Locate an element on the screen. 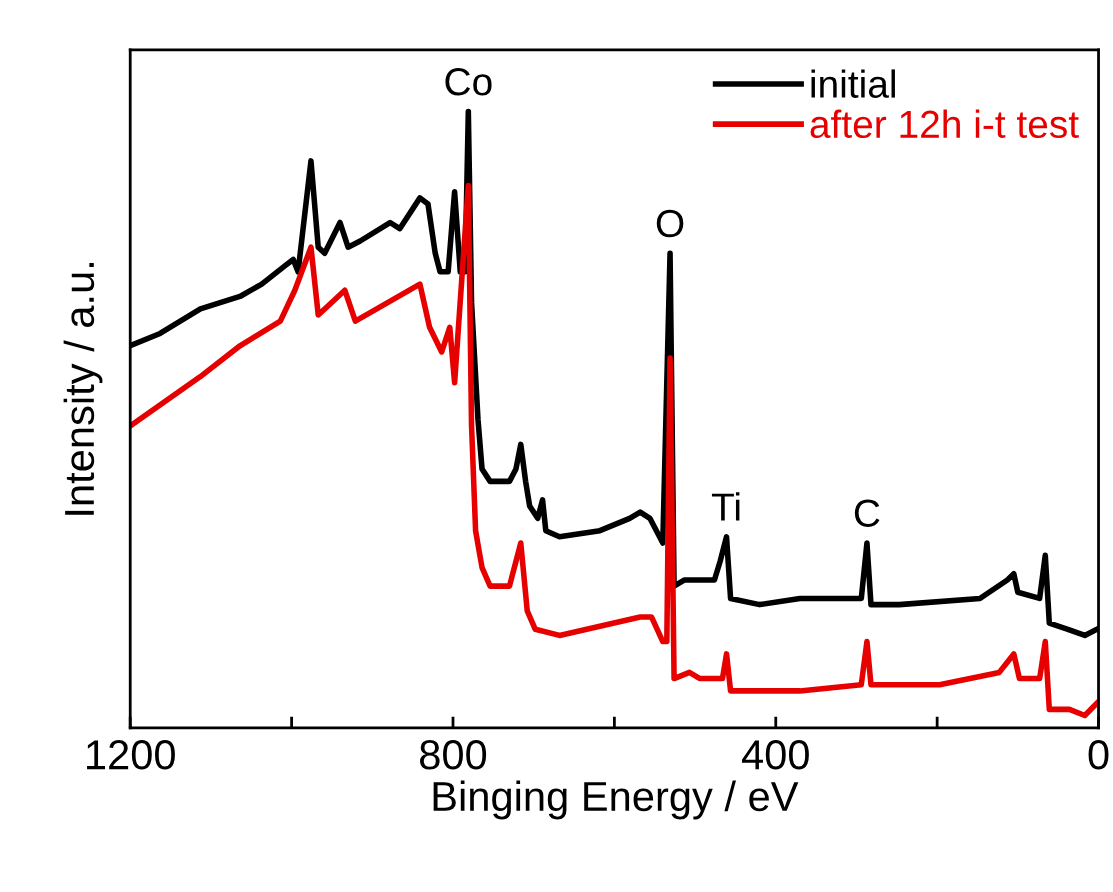 This screenshot has height=892, width=1113. annotation: C is located at coordinates (867, 513).